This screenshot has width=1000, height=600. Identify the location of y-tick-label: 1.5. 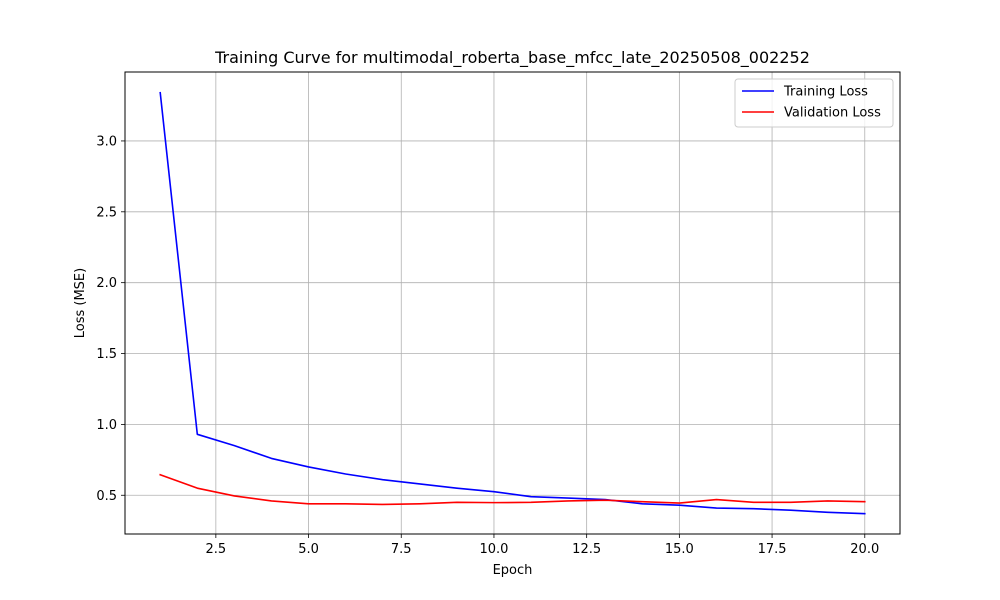
(106, 354).